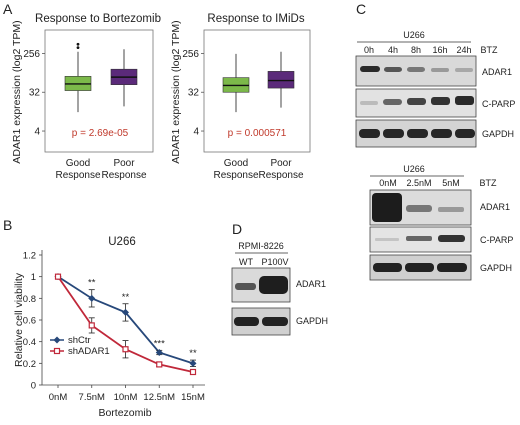 This screenshot has height=425, width=520. Describe the element at coordinates (100, 133) in the screenshot. I see `p-value: p = 2.69e-05` at that location.